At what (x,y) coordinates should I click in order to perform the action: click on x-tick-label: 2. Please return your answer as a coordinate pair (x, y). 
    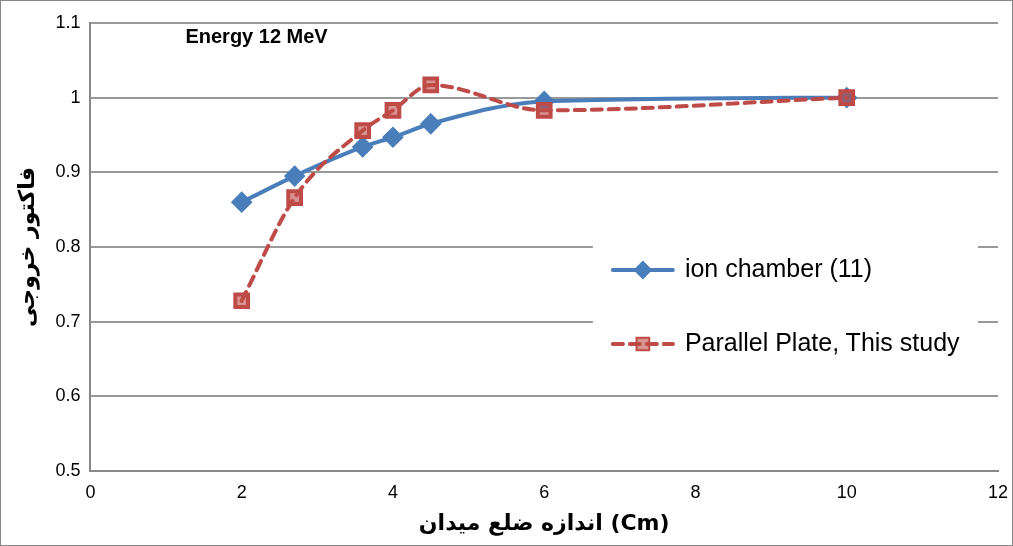
    Looking at the image, I should click on (241, 491).